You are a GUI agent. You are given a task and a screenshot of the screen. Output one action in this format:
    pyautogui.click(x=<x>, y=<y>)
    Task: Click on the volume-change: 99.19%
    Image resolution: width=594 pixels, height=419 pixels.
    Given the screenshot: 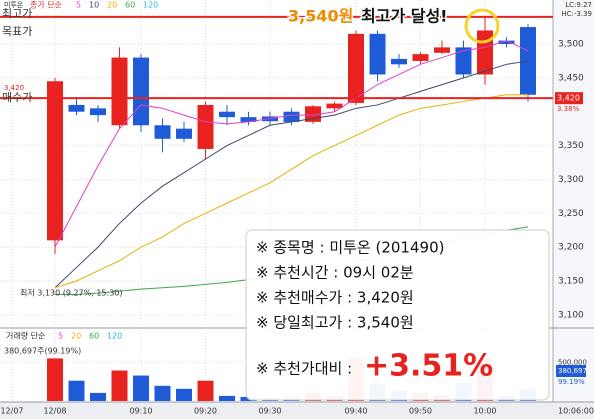 What is the action you would take?
    pyautogui.click(x=571, y=382)
    